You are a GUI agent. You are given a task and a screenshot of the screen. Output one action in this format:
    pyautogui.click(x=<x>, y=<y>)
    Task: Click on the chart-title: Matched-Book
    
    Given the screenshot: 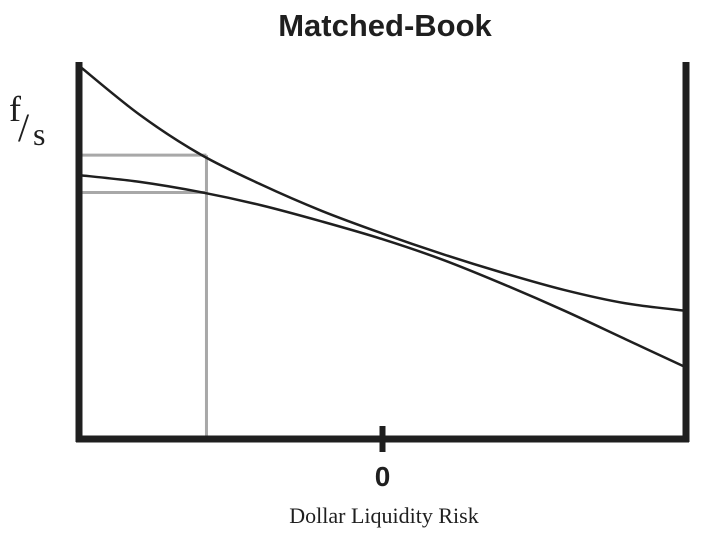 What is the action you would take?
    pyautogui.click(x=385, y=25)
    